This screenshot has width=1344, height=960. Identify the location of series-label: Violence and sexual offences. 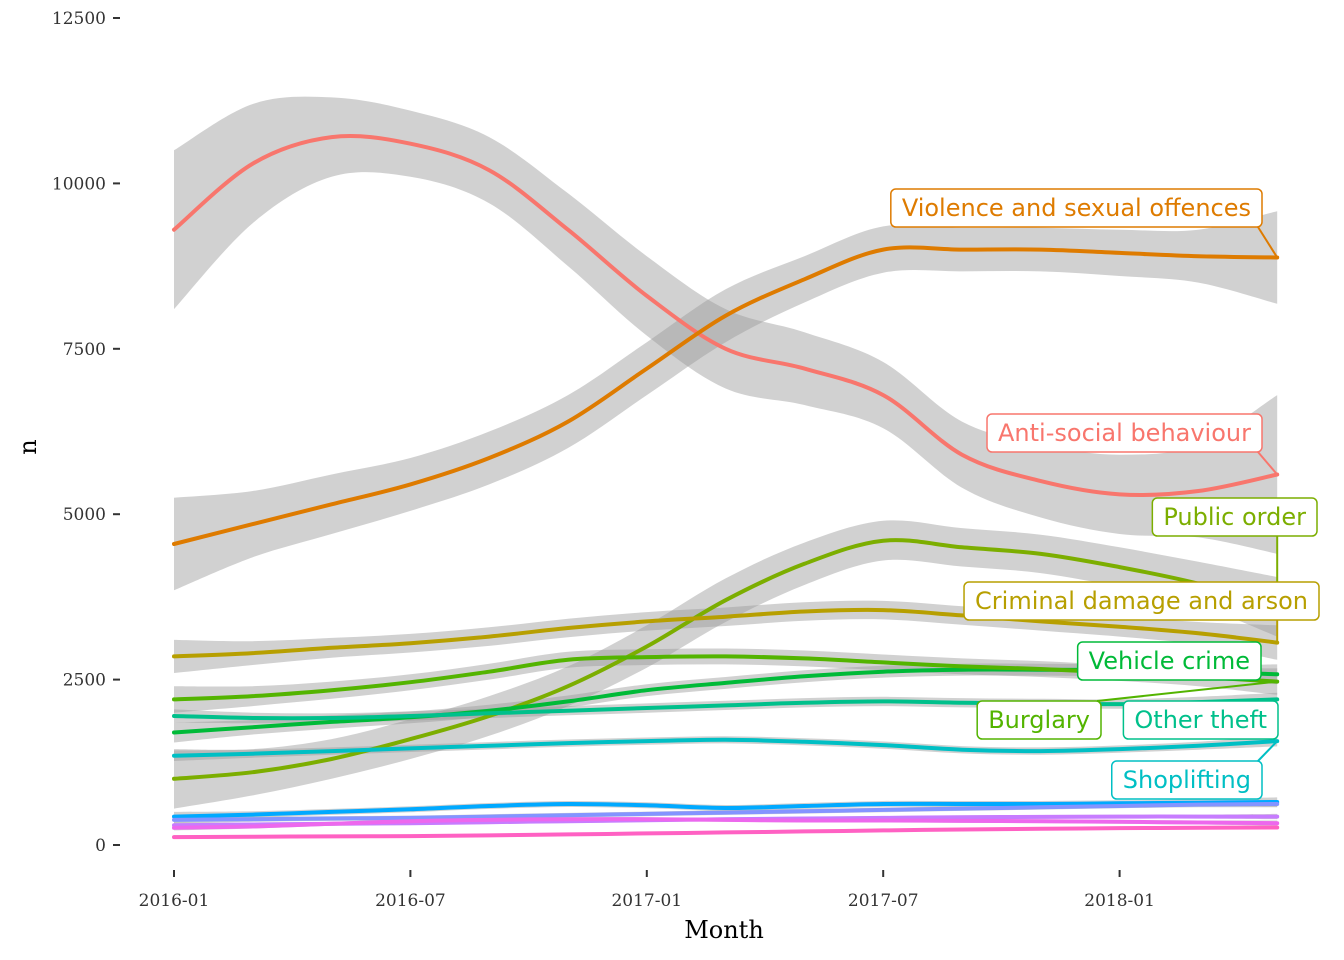
(1084, 223).